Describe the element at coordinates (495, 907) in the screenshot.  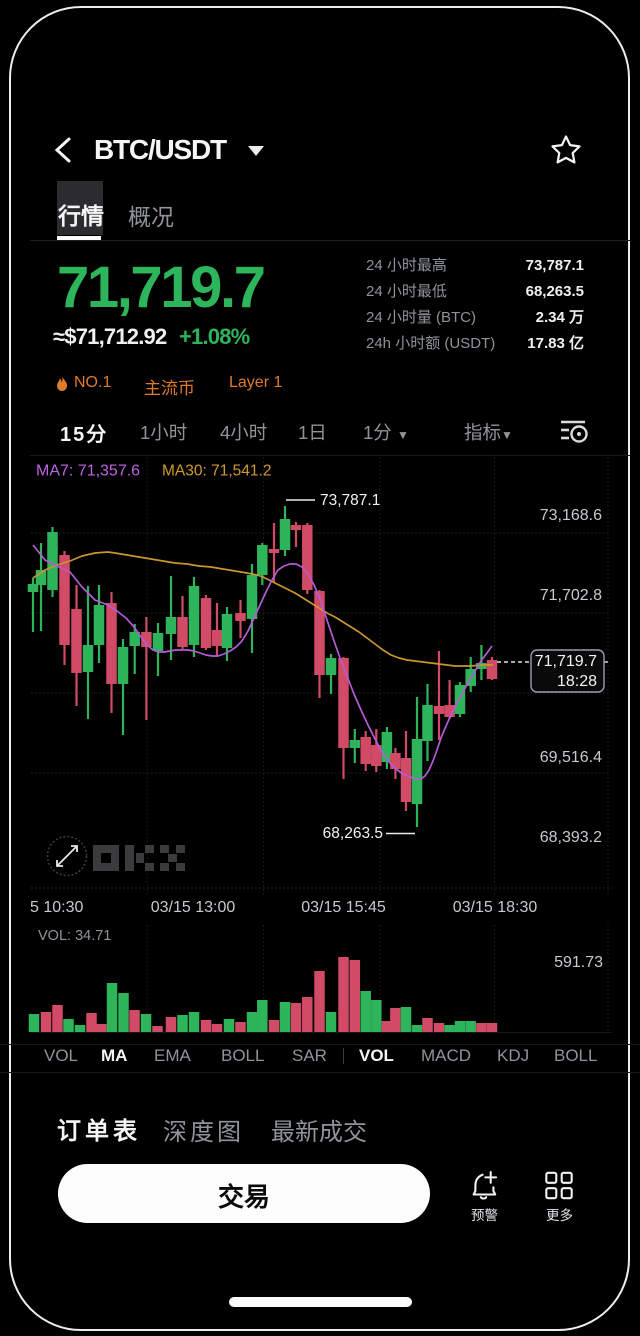
I see `svg-text: 03/15 18:30` at that location.